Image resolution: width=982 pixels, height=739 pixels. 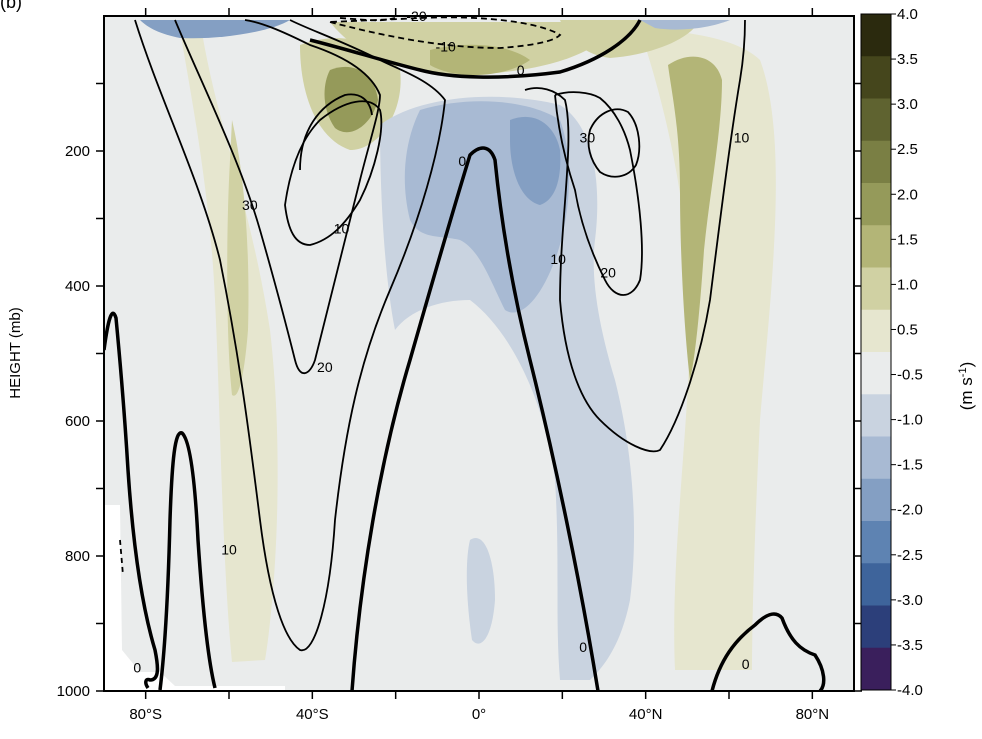 I want to click on colorbar-label: -1.0, so click(x=910, y=420).